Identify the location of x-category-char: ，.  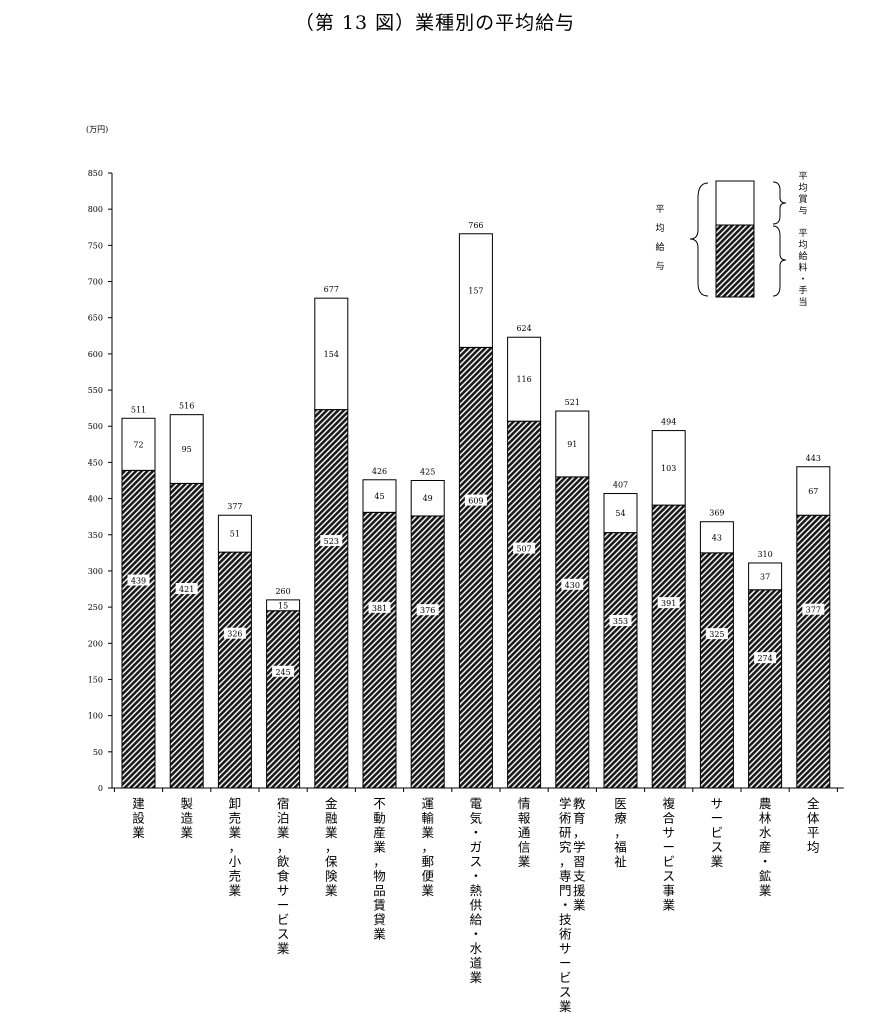
(565, 861).